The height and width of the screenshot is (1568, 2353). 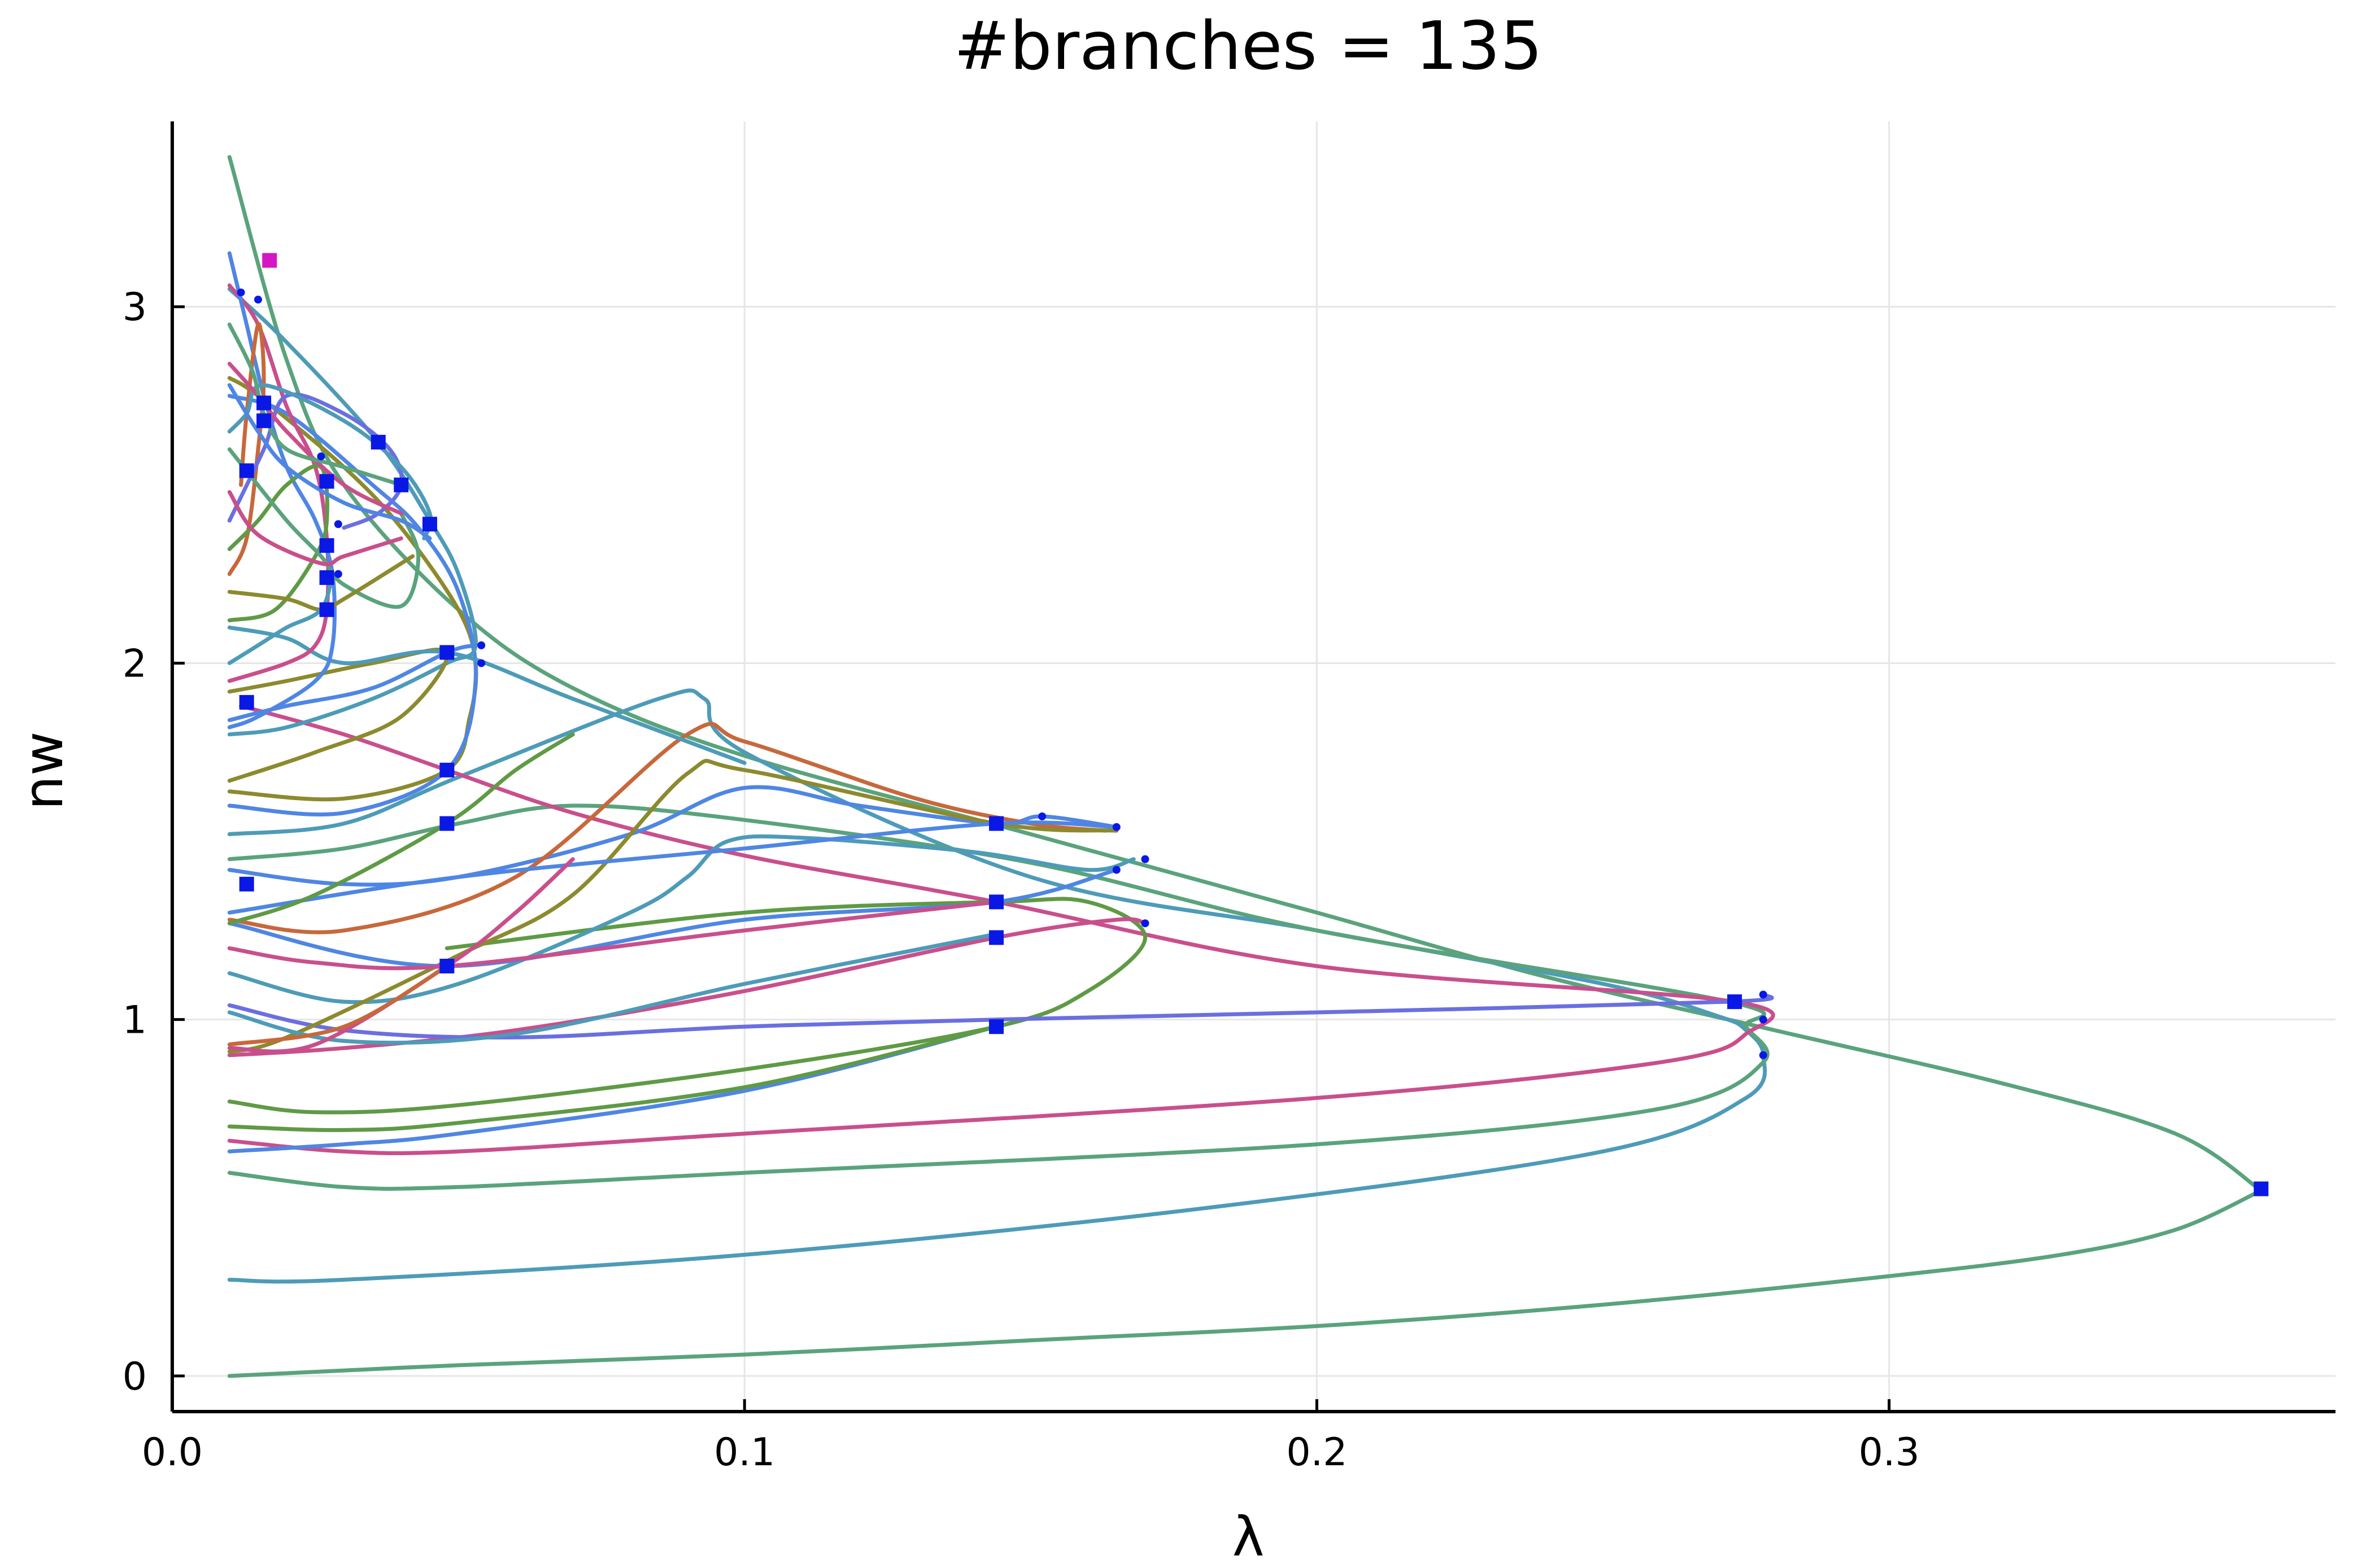 What do you see at coordinates (1316, 1452) in the screenshot?
I see `x-tick-label-2: 0.2` at bounding box center [1316, 1452].